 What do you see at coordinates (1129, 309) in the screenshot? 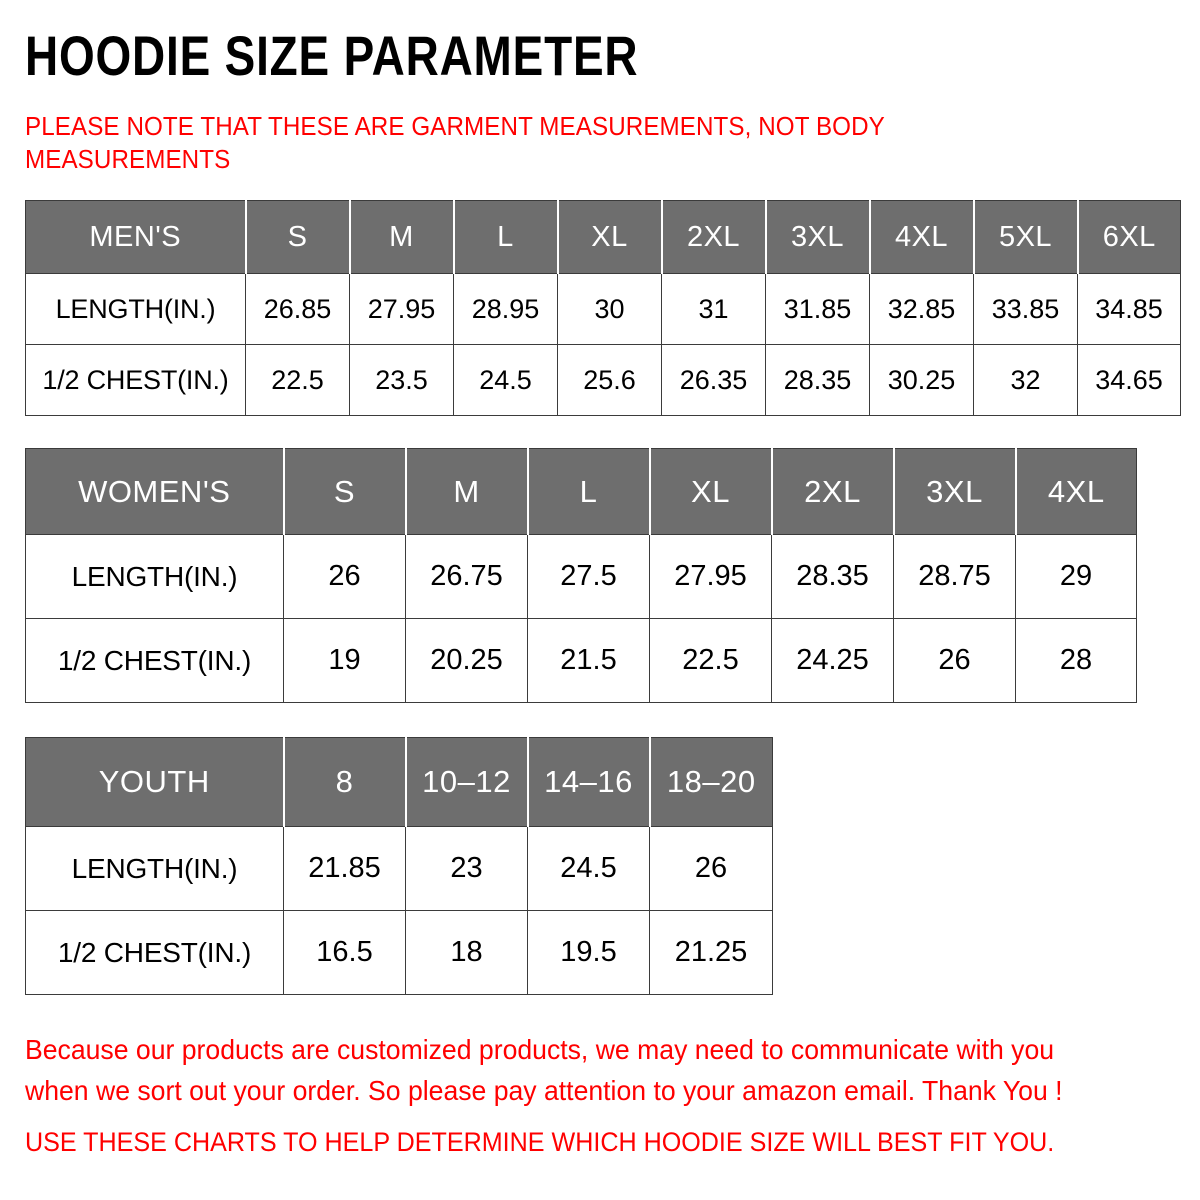
I see `measurement-cell: 34.85` at bounding box center [1129, 309].